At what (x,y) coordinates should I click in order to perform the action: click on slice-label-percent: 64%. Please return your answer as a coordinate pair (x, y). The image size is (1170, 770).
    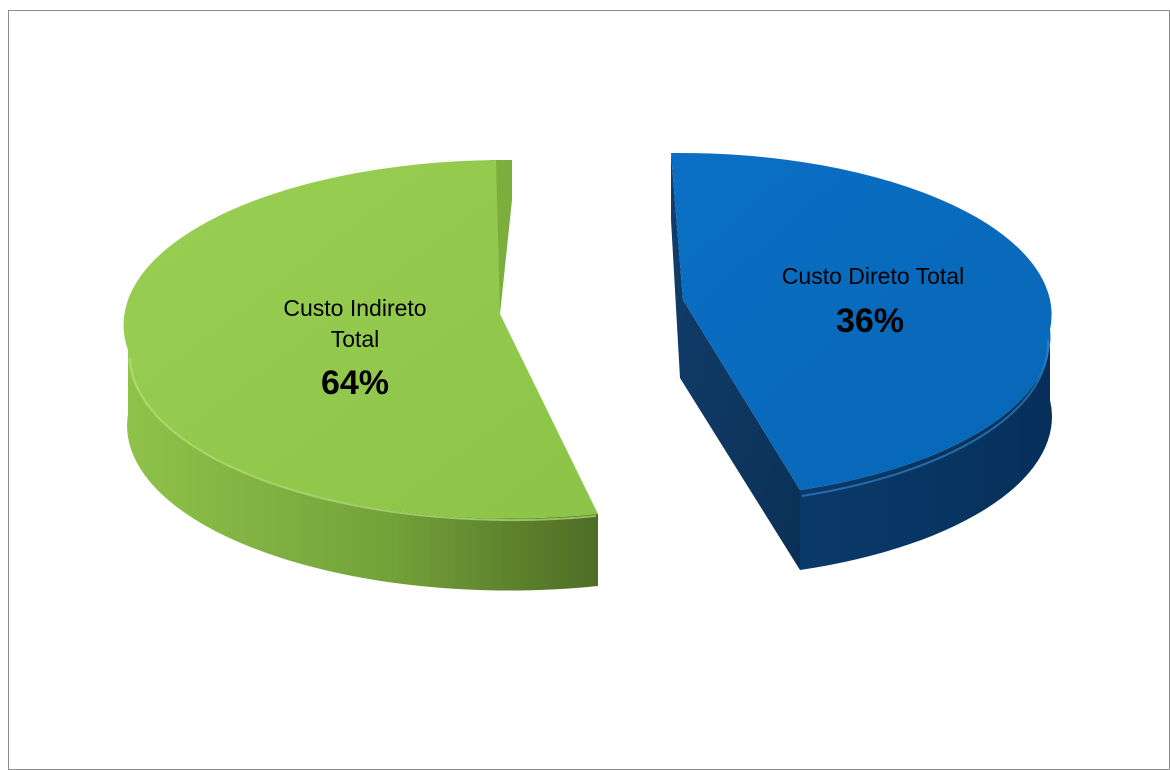
    Looking at the image, I should click on (355, 383).